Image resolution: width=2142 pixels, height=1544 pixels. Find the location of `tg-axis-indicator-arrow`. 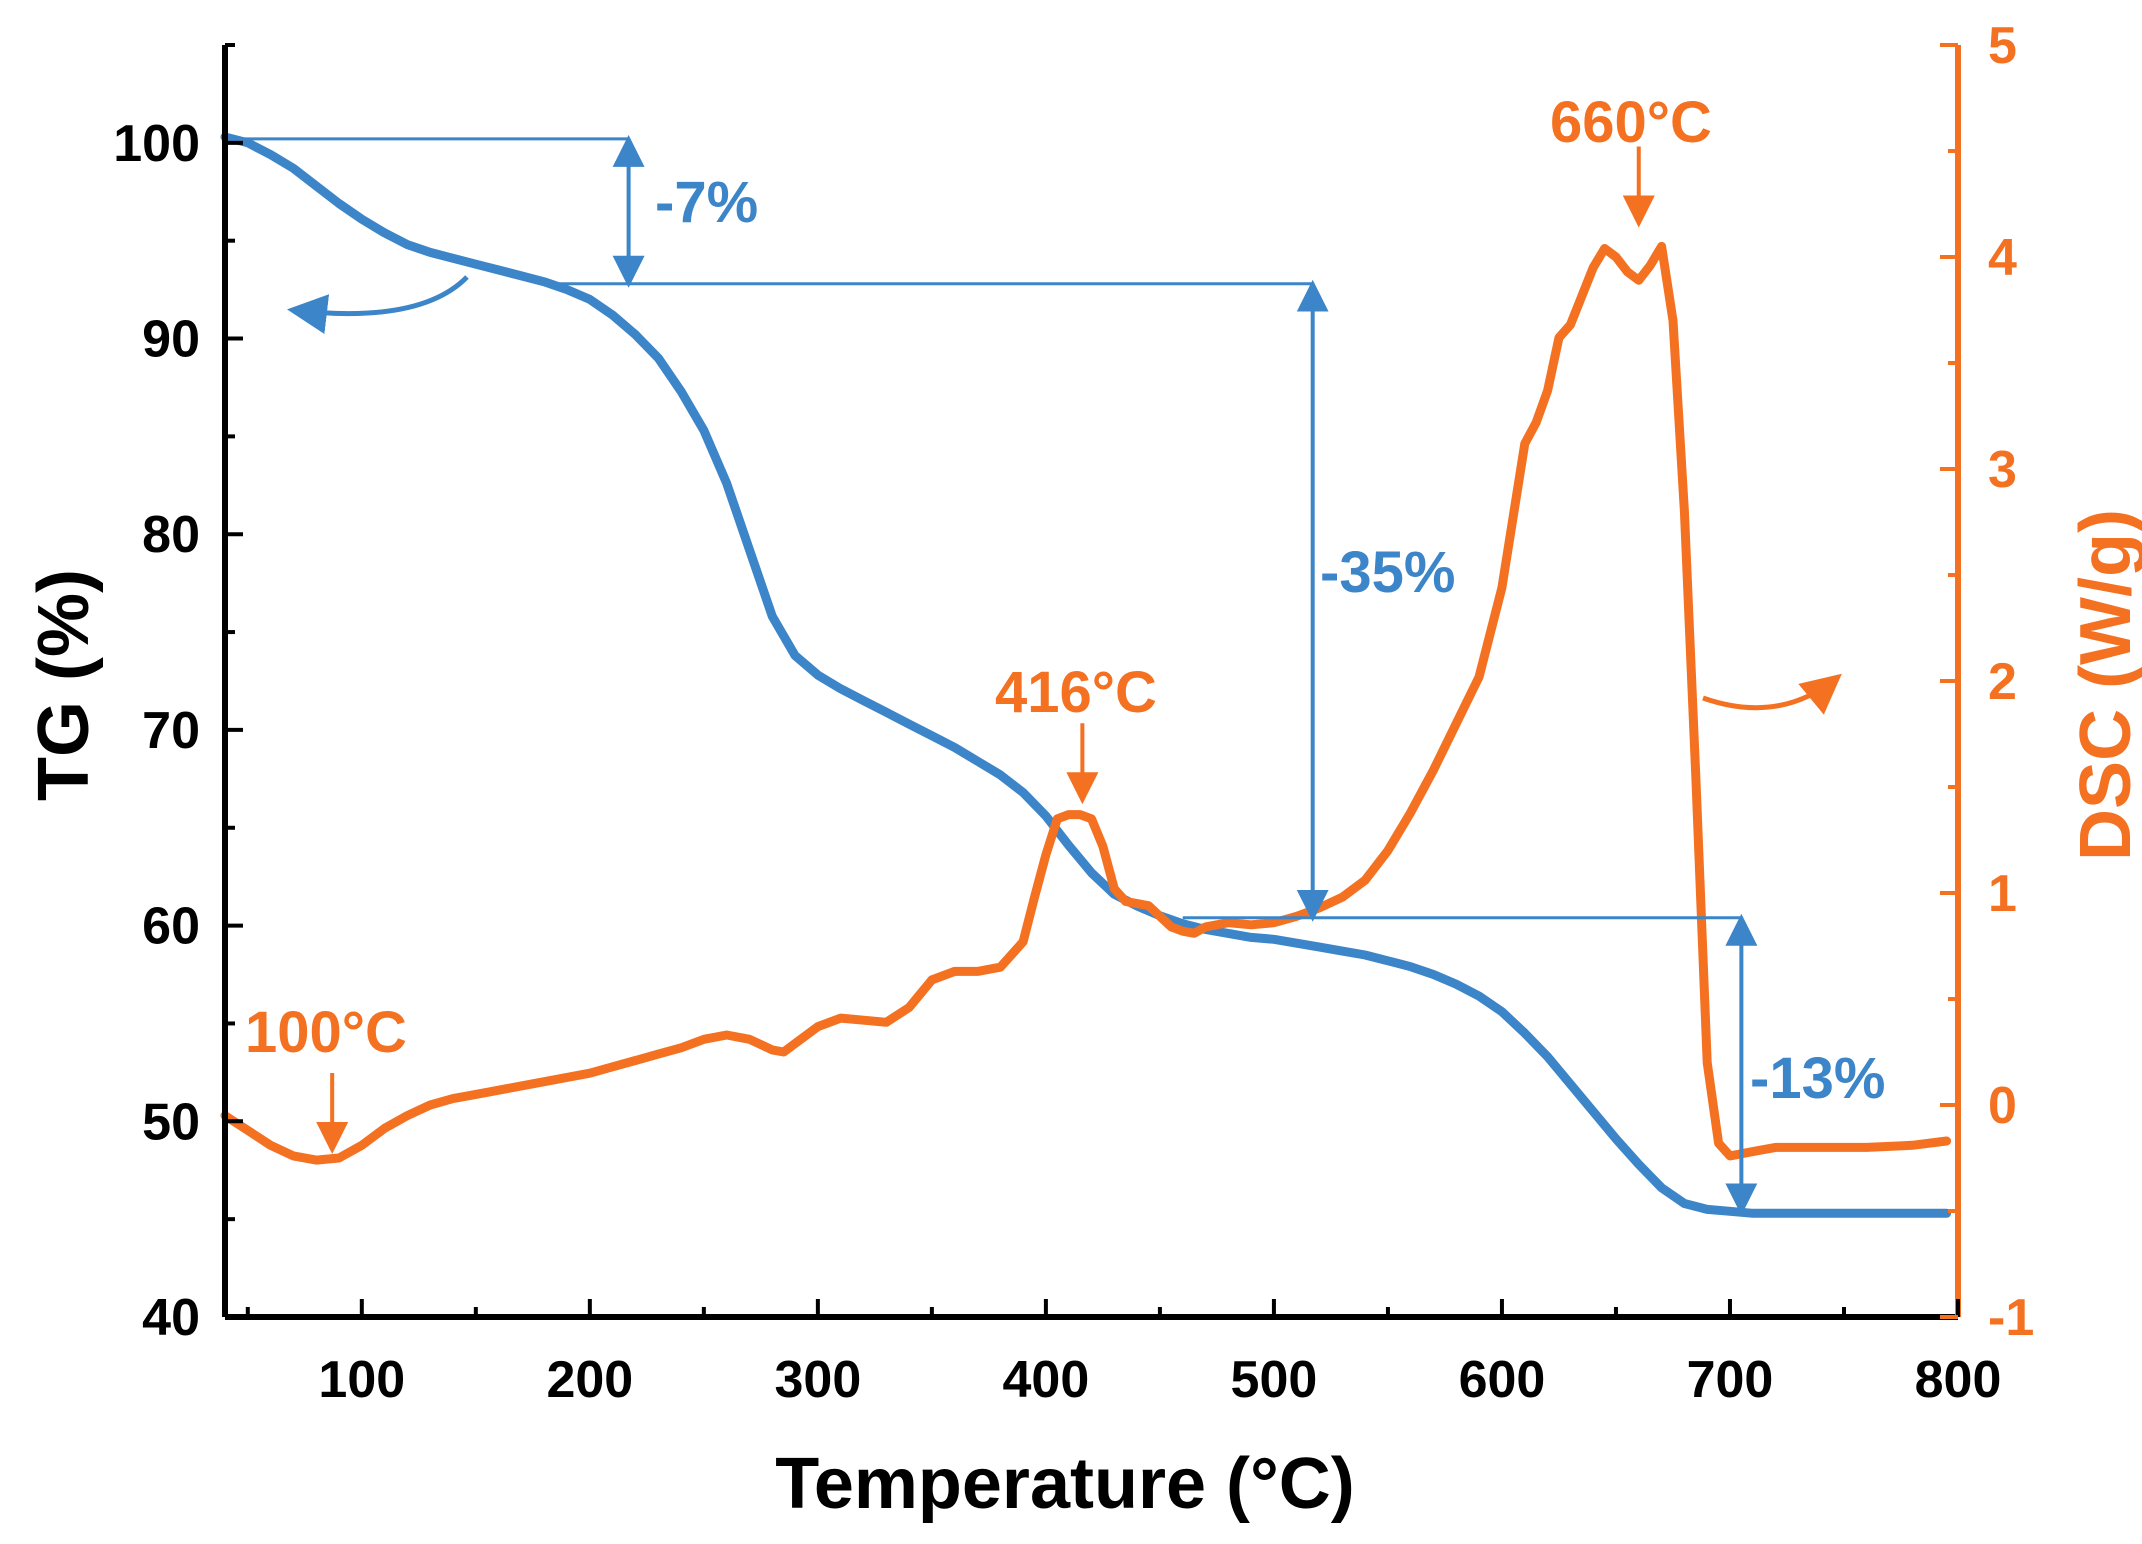

tg-axis-indicator-arrow is located at coordinates (378, 304).